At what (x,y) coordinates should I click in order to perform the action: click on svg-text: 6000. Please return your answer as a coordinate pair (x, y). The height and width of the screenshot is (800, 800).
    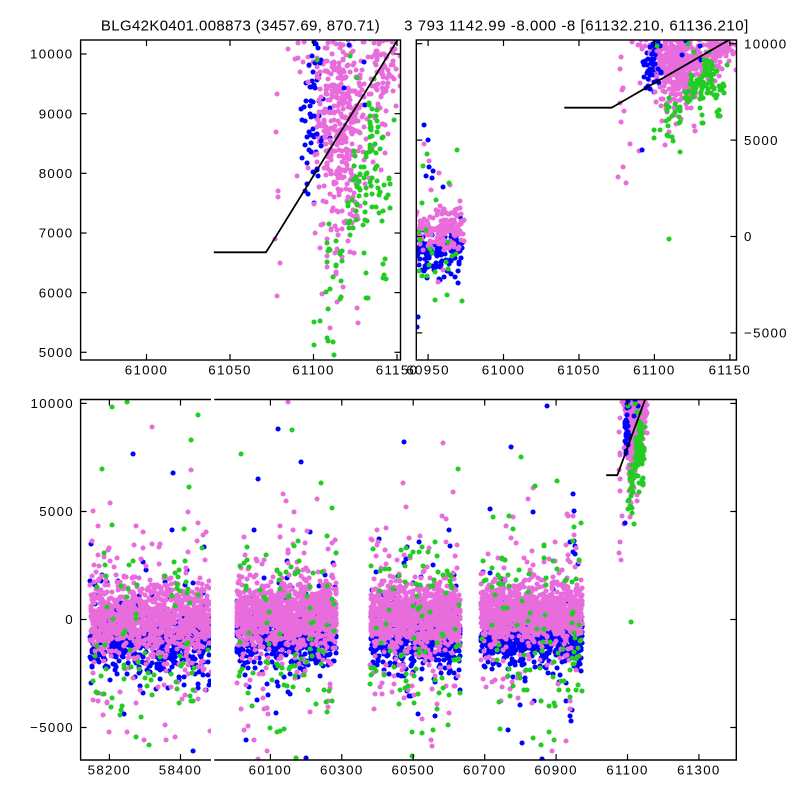
    Looking at the image, I should click on (56, 292).